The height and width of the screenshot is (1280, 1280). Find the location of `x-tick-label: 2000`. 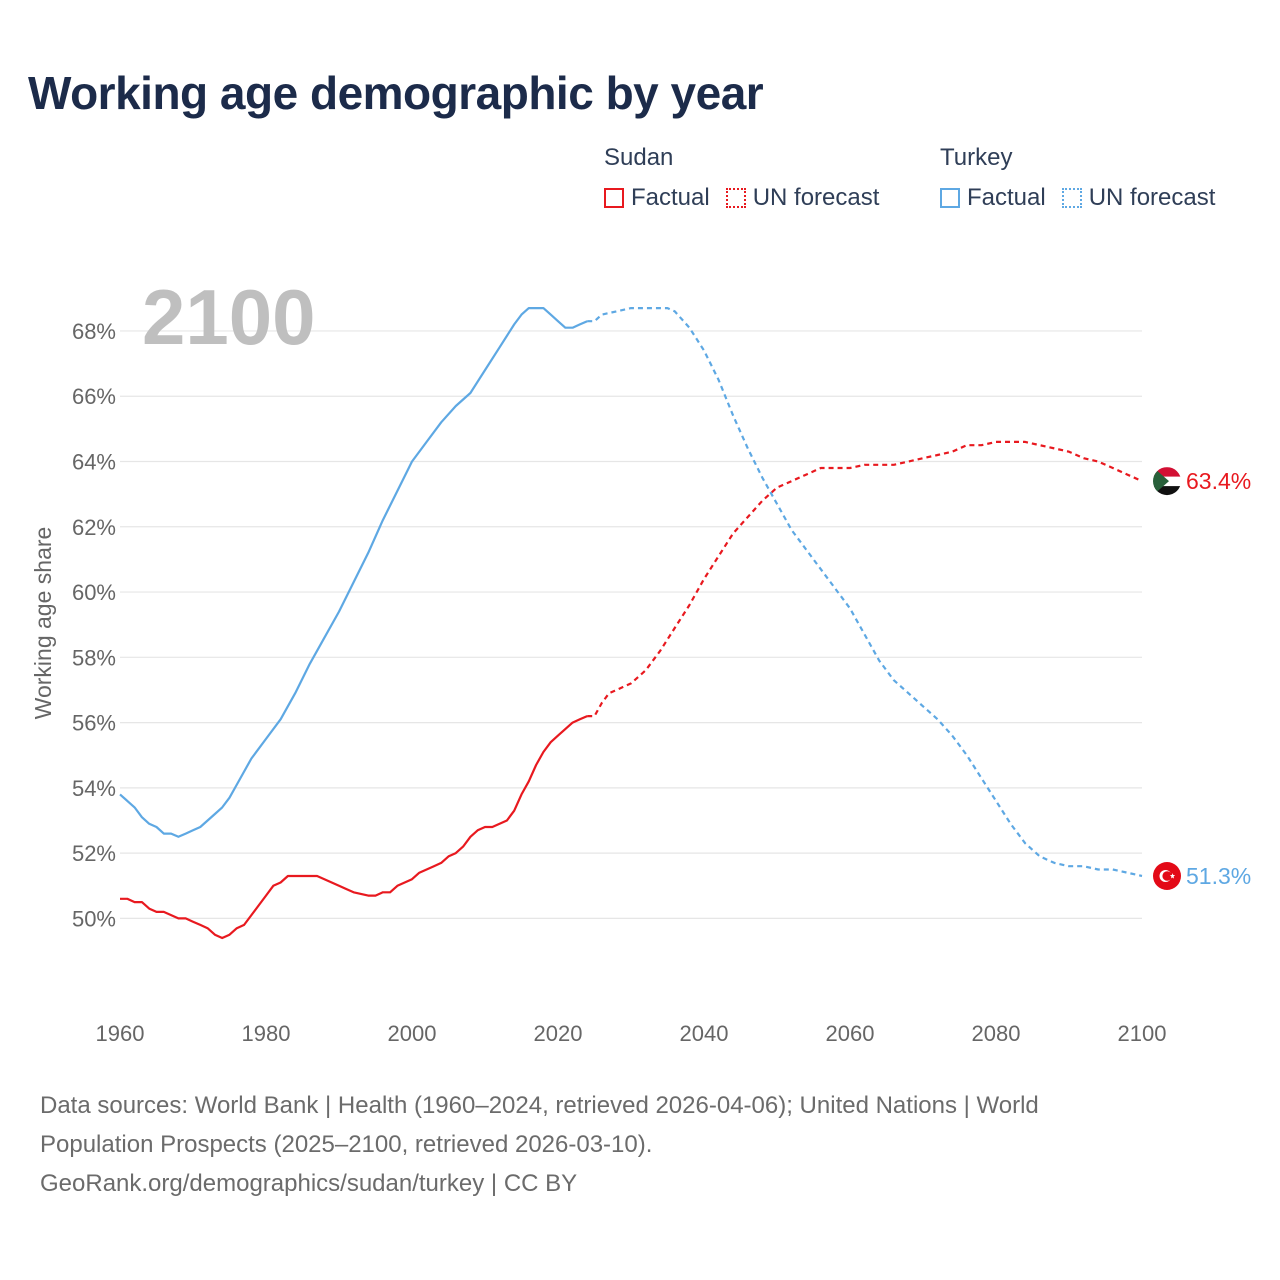

x-tick-label: 2000 is located at coordinates (412, 1033).